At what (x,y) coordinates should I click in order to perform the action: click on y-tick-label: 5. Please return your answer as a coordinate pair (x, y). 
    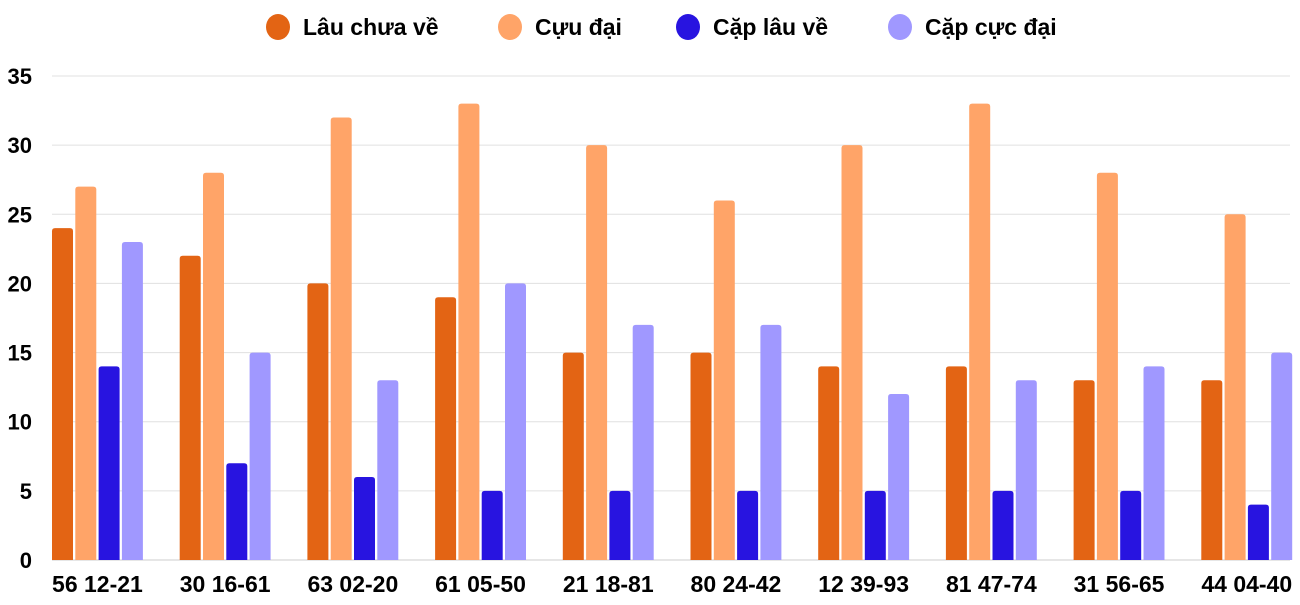
    Looking at the image, I should click on (26, 491).